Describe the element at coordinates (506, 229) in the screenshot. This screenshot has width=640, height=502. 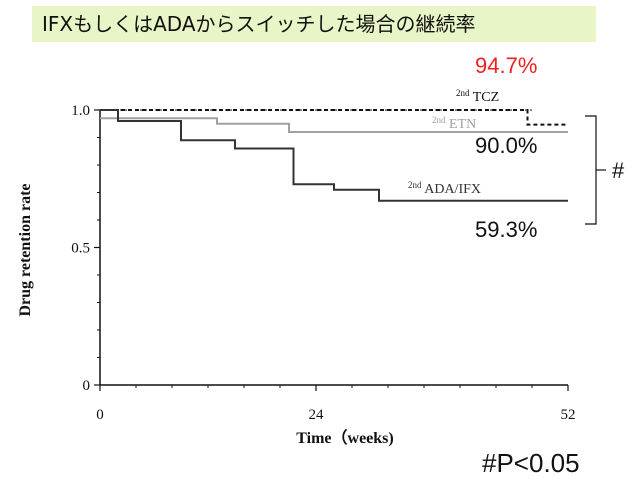
I see `final-value-ada-ifx: 59.3%` at that location.